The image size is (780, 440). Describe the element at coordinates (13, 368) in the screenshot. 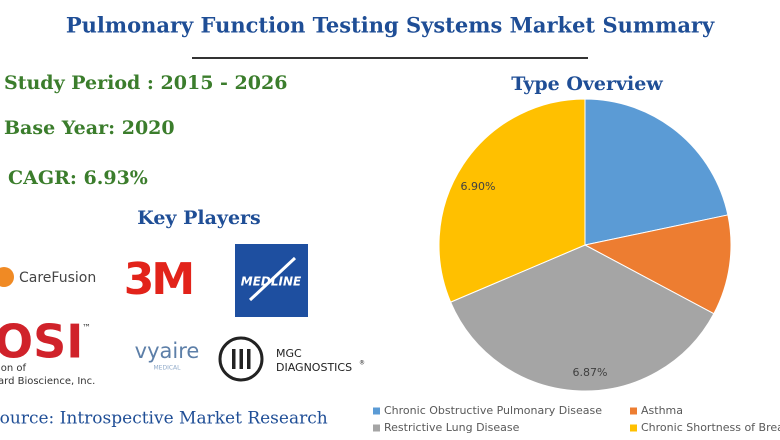

I see `logo-text: ion of` at that location.